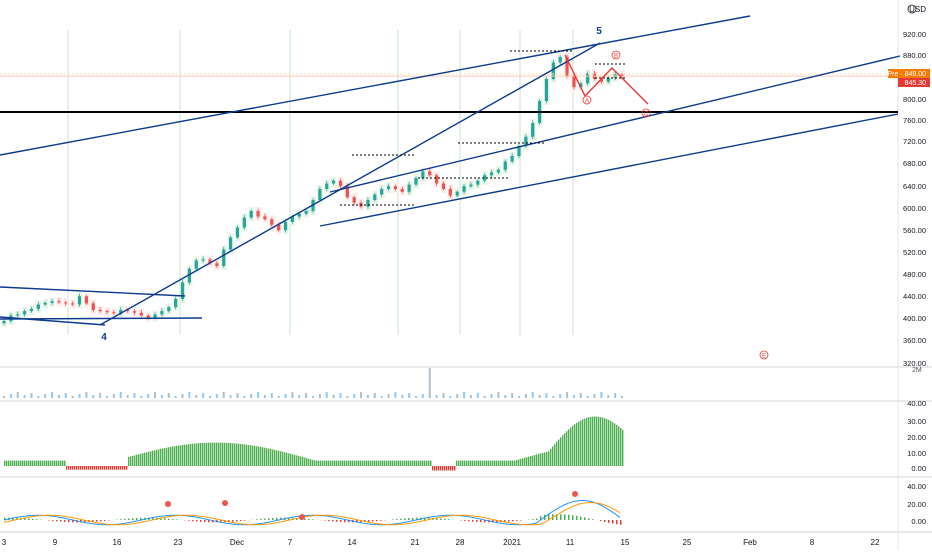  I want to click on price-tick-label: 440.00, so click(914, 296).